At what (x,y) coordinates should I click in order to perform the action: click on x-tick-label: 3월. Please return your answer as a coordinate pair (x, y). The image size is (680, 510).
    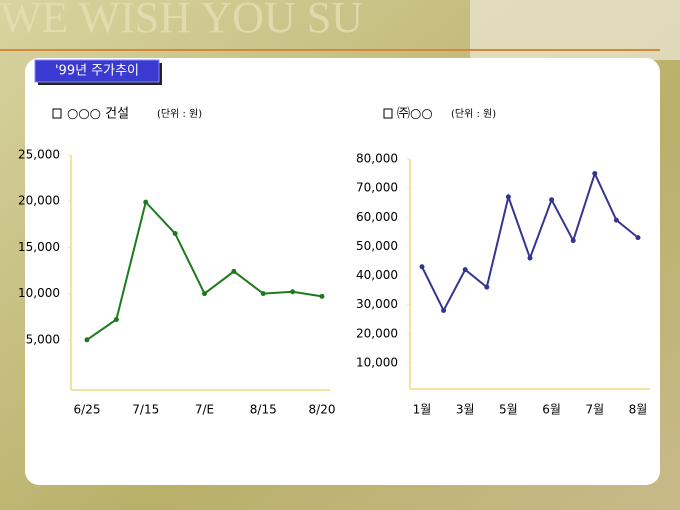
    Looking at the image, I should click on (465, 410).